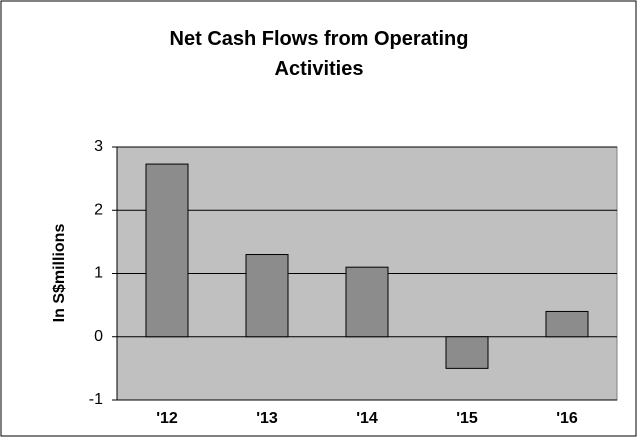 This screenshot has width=638, height=437. What do you see at coordinates (367, 418) in the screenshot?
I see `x-tick-label: '14` at bounding box center [367, 418].